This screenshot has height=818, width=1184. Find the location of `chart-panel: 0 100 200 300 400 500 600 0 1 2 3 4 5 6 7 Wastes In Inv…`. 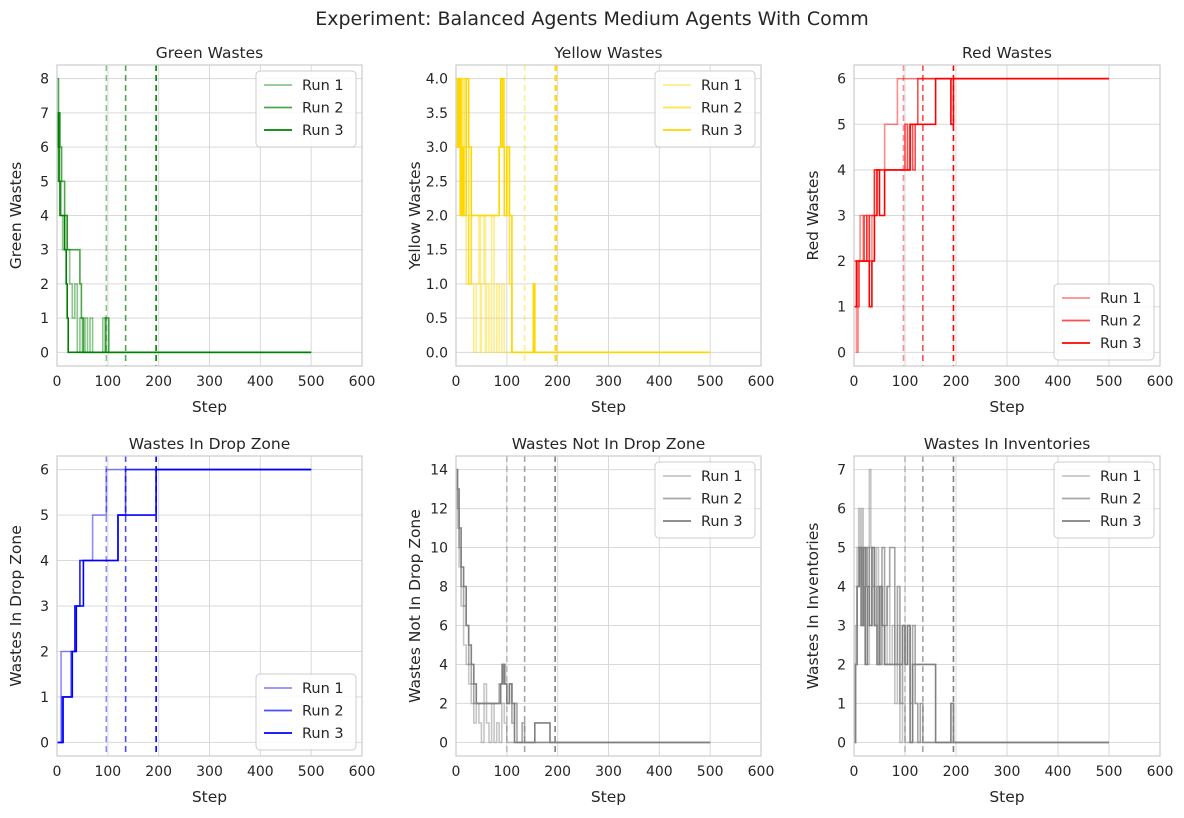

chart-panel: 0 100 200 300 400 500 600 0 1 2 3 4 5 6 7 Wastes In Inv… is located at coordinates (988, 620).